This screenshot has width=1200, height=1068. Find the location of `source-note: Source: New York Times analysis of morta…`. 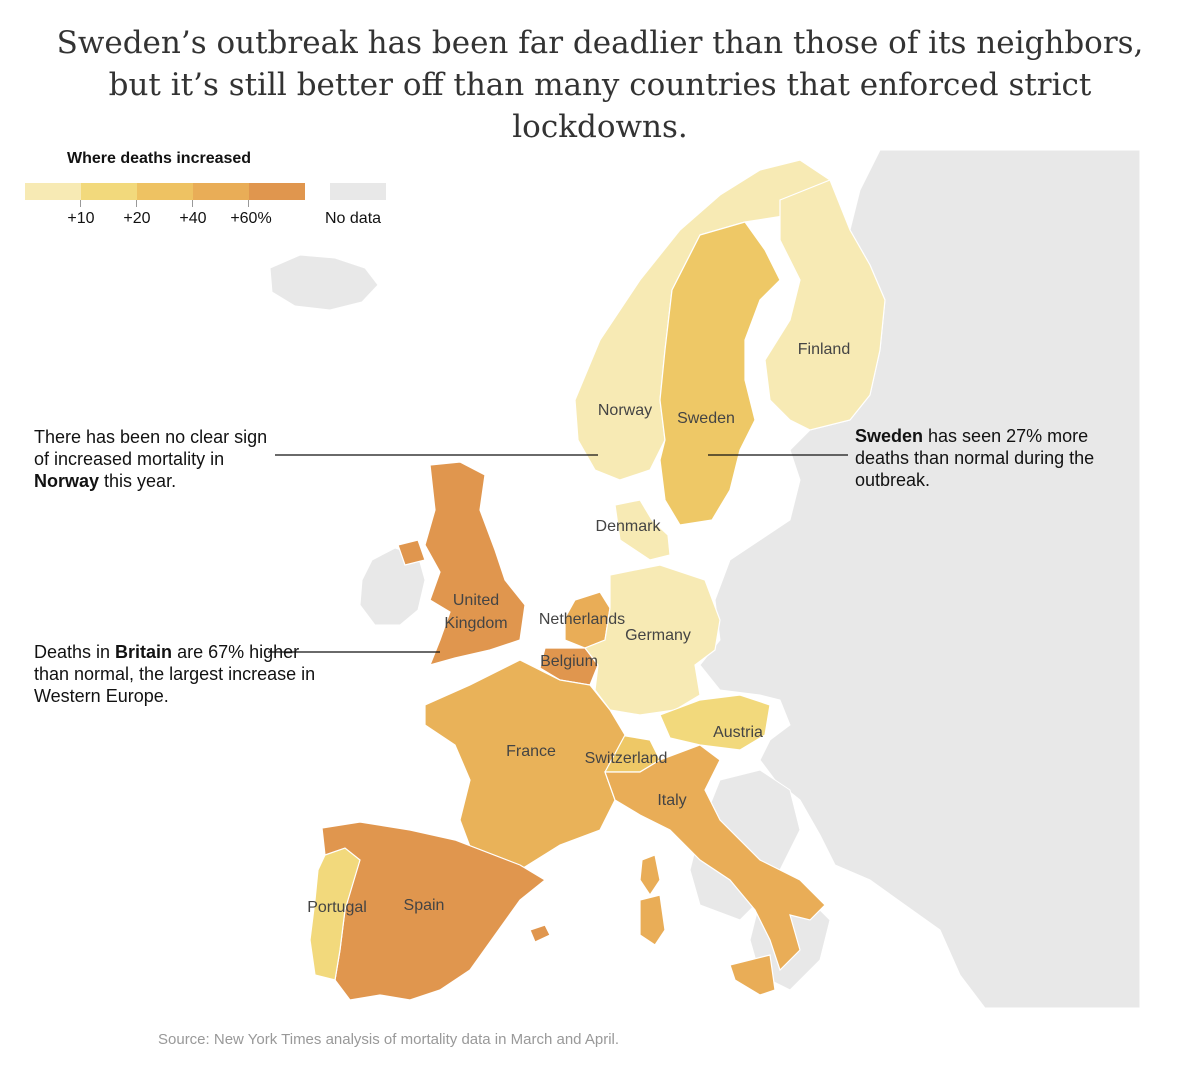

source-note: Source: New York Times analysis of morta… is located at coordinates (389, 1039).